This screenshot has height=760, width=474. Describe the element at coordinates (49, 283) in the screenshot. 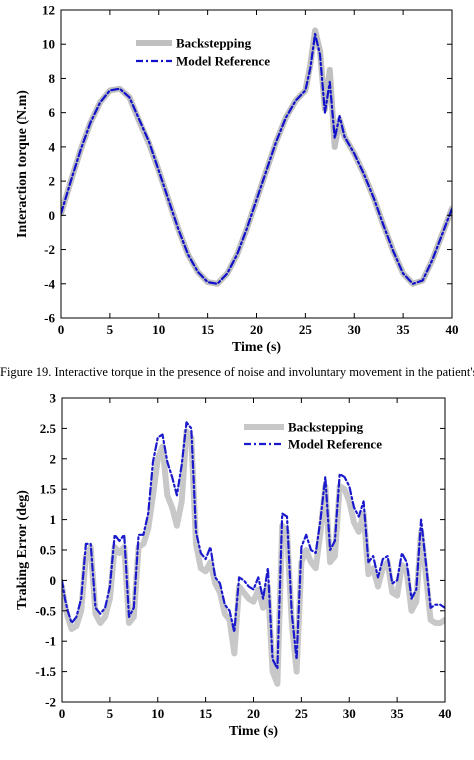

I see `y-tick-label: -4` at that location.